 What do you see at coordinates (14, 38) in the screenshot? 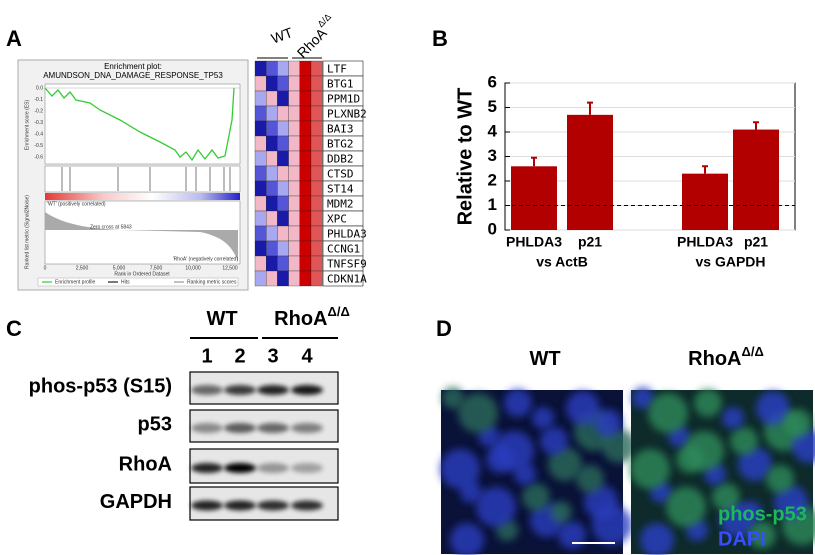
I see `panel-label: A` at bounding box center [14, 38].